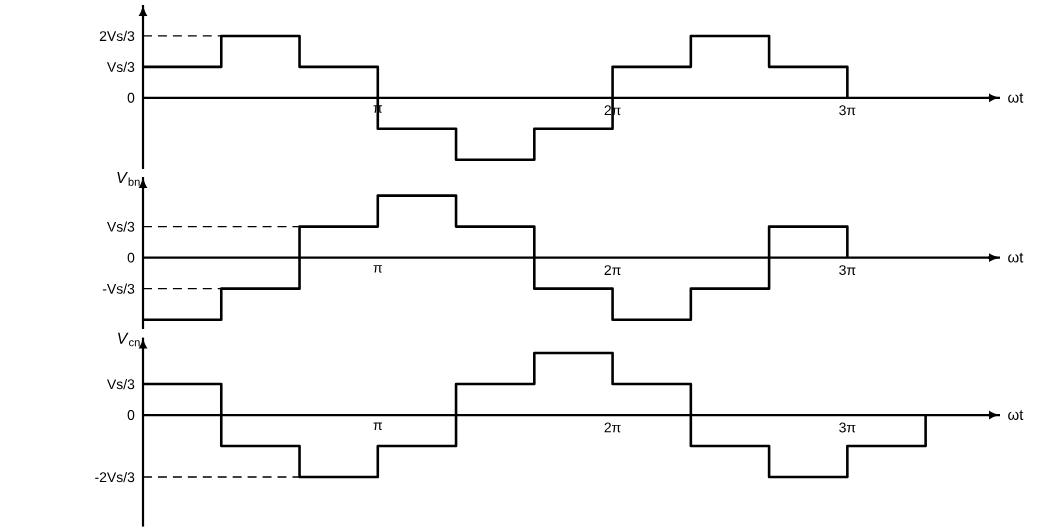  I want to click on y-axis-title: V$_{bn}$, so click(128, 179).